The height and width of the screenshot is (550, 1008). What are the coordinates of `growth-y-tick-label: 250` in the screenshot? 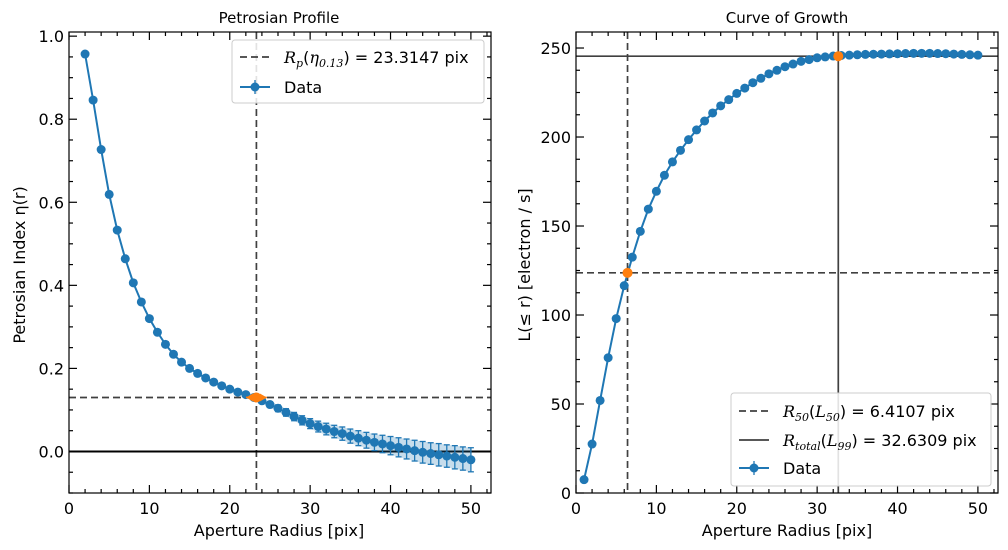 It's located at (555, 48).